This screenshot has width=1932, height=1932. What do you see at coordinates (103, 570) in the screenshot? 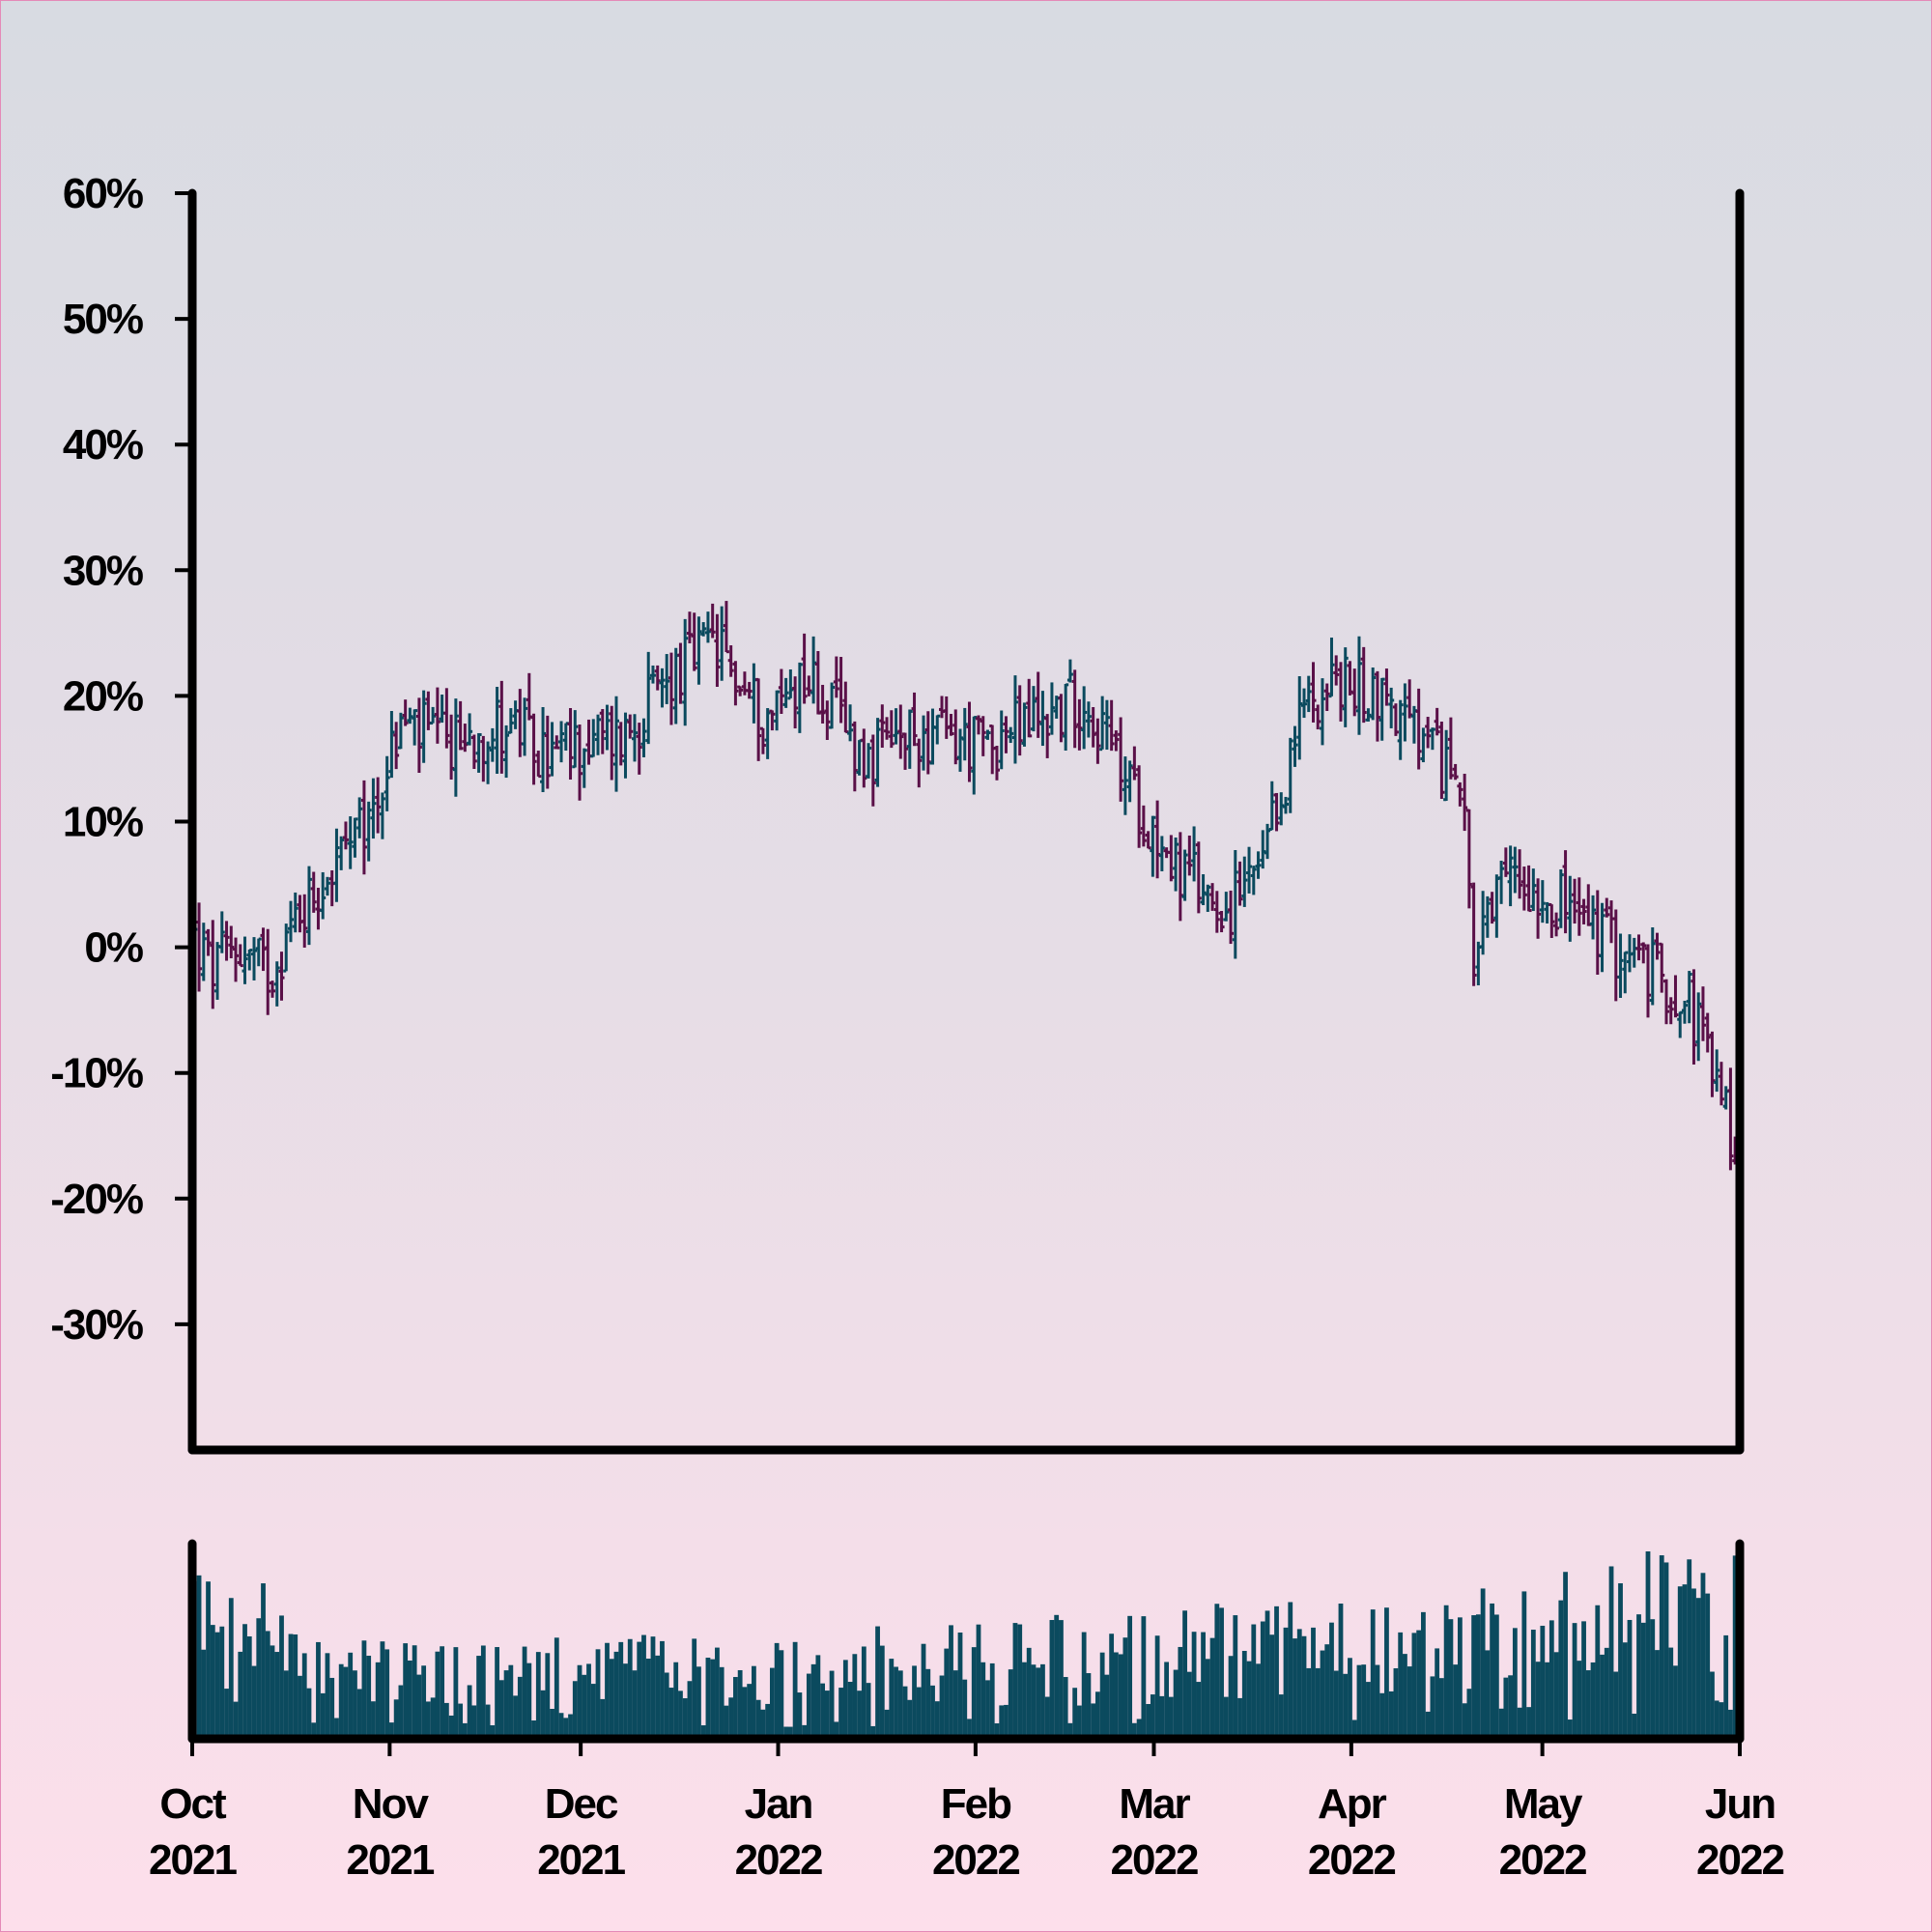
I see `y-tick-label: 30%` at bounding box center [103, 570].